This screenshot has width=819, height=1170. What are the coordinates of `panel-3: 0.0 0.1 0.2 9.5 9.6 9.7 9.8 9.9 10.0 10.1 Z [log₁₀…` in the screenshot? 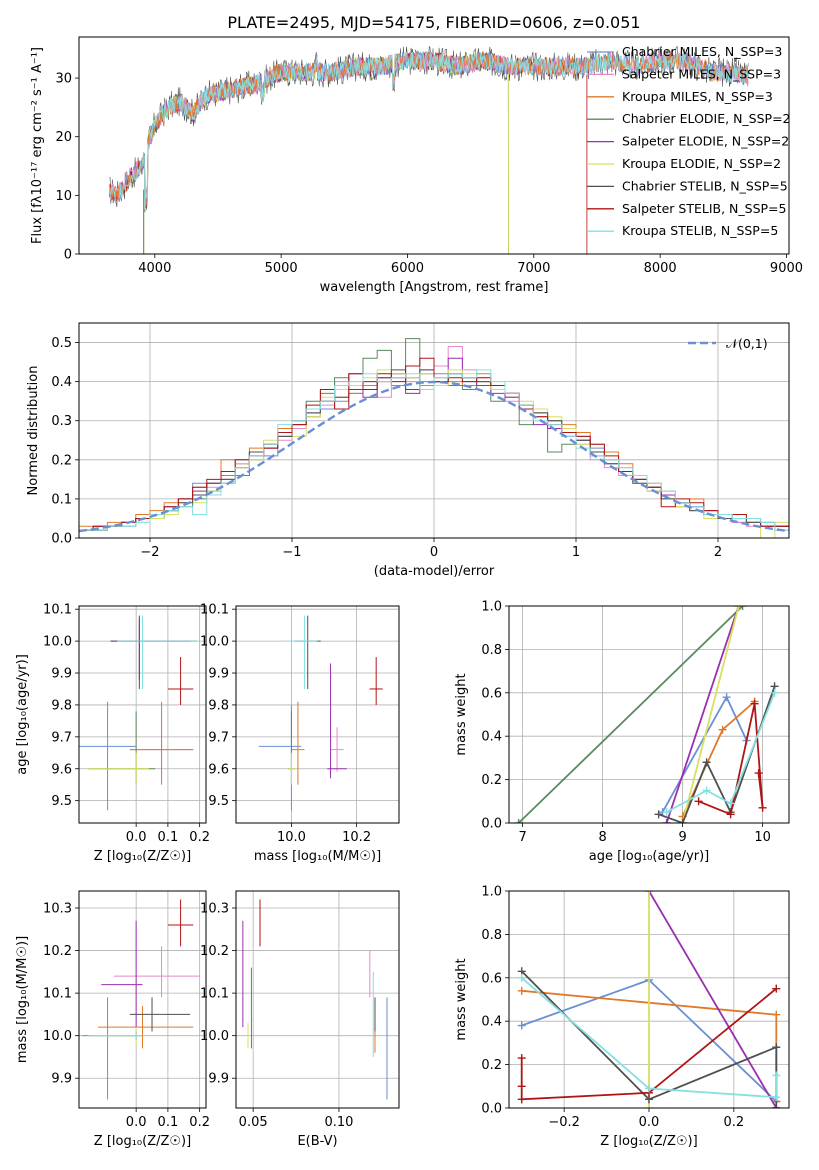 It's located at (112, 733).